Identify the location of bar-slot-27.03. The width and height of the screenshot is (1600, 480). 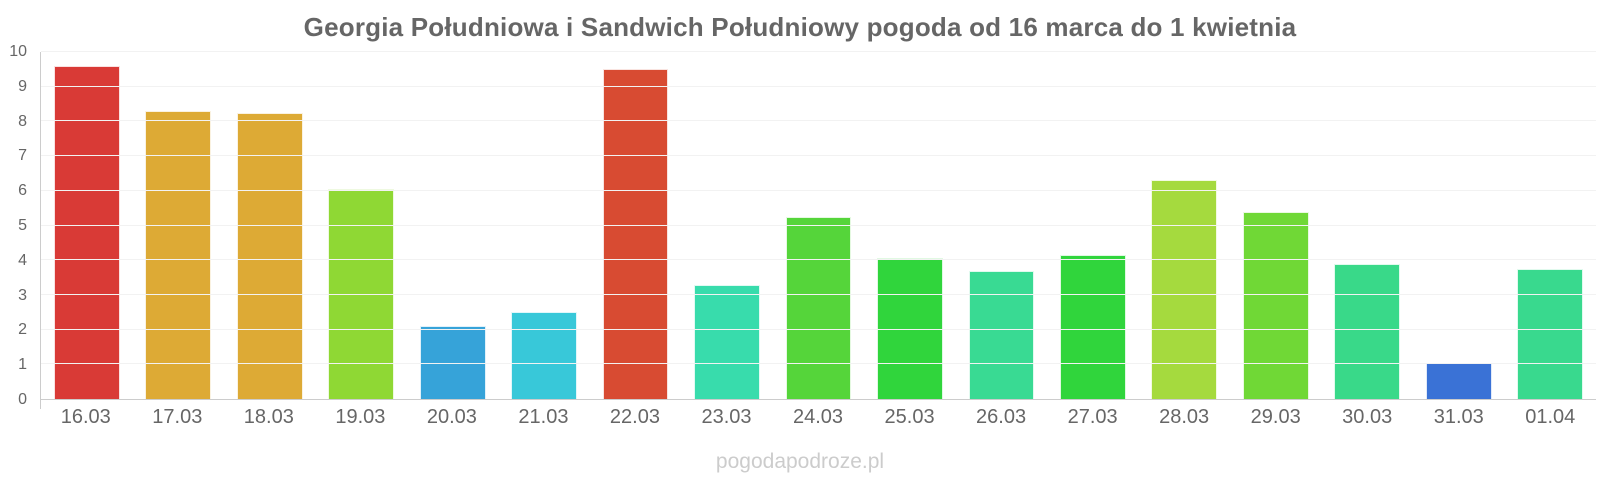
(1092, 225).